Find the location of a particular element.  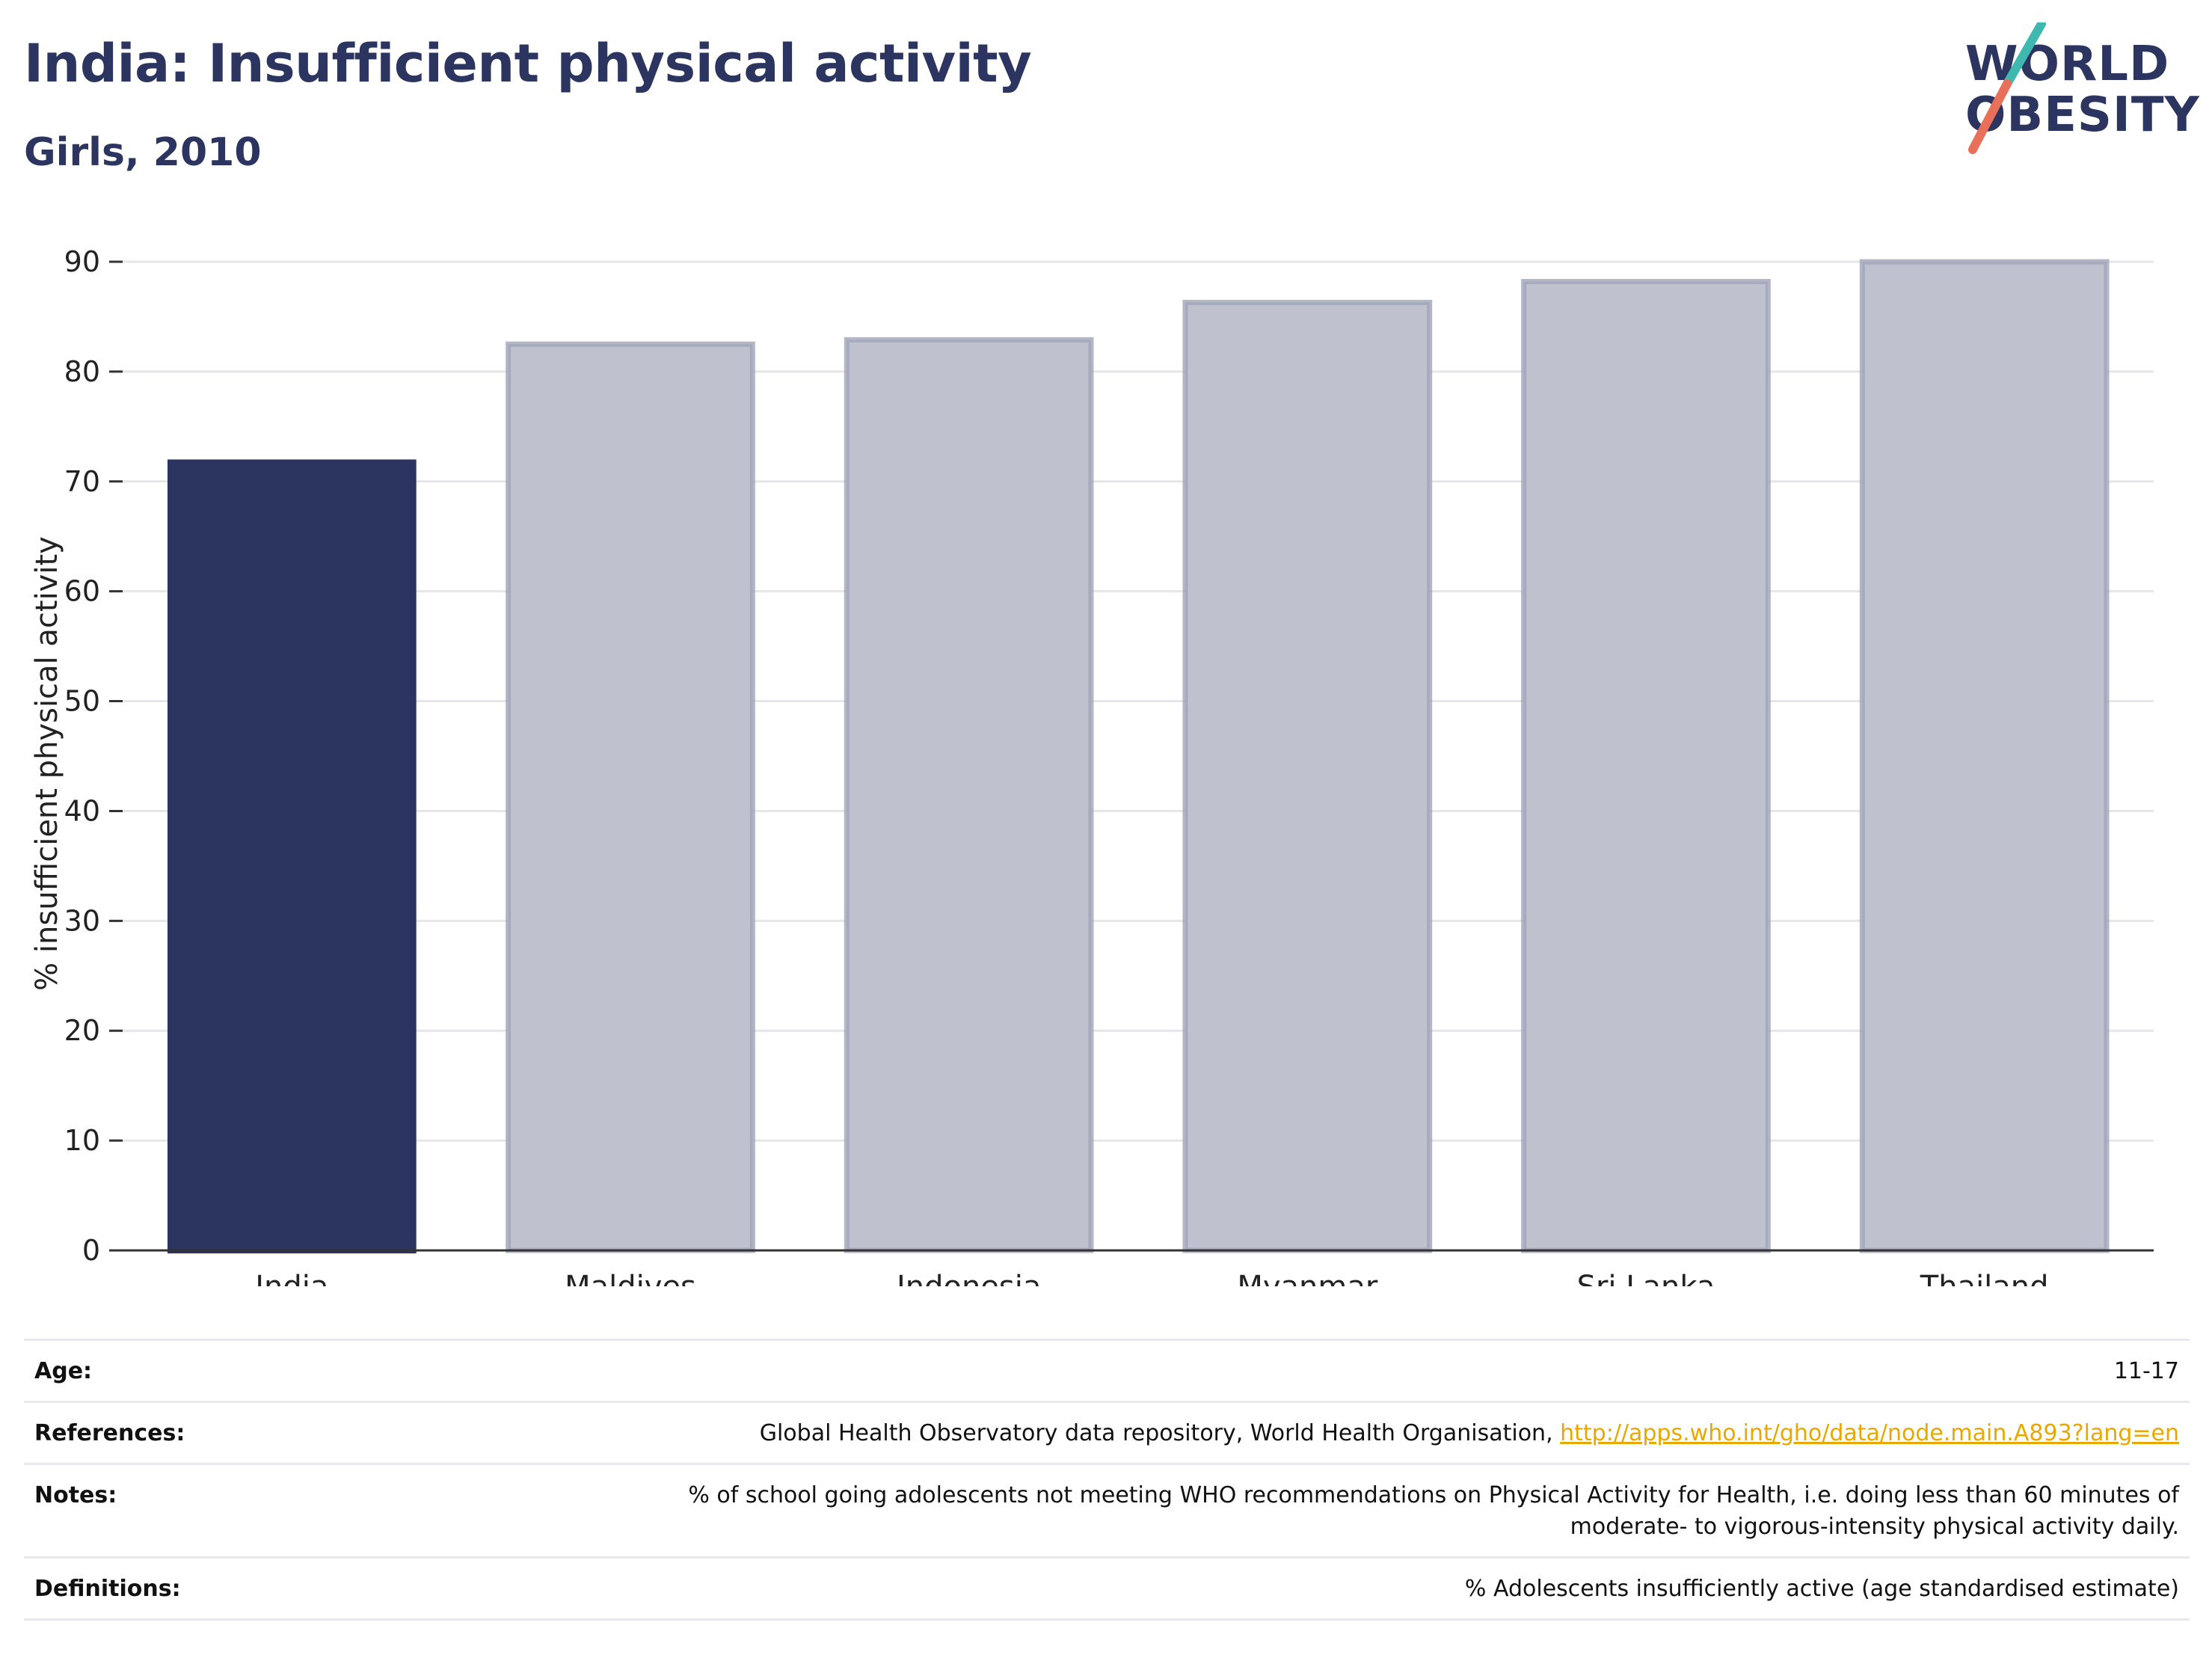

y-tick-label: 70 is located at coordinates (82, 481).